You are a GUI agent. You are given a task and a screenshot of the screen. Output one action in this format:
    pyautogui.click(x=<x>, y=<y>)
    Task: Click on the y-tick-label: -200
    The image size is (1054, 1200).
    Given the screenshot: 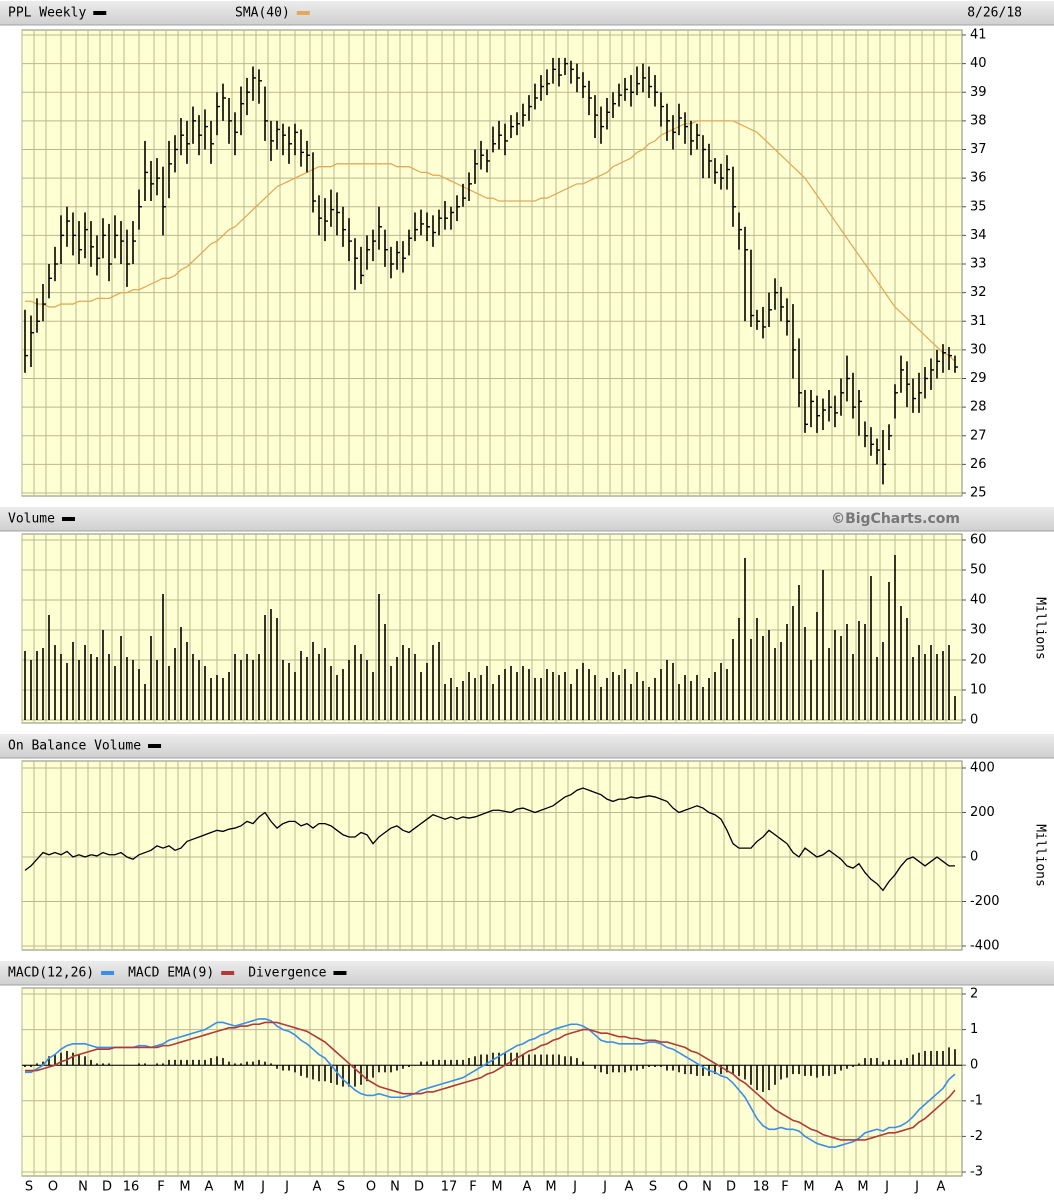 What is the action you would take?
    pyautogui.click(x=985, y=901)
    